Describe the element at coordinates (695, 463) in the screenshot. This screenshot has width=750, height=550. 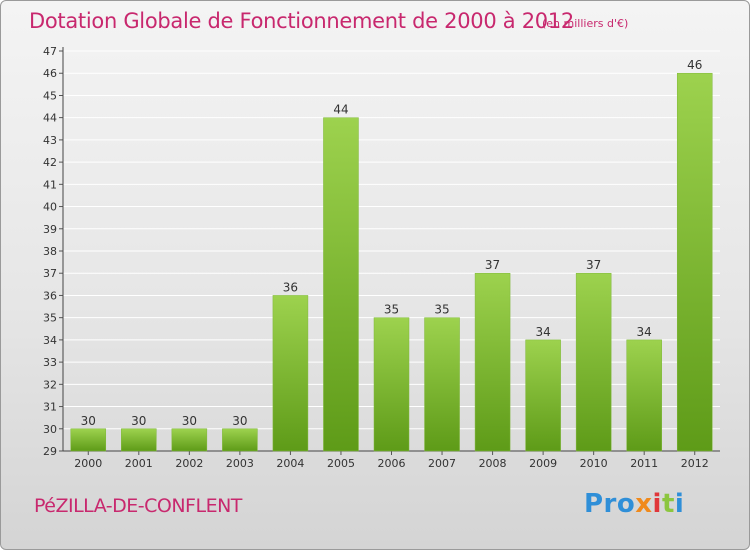
I see `x-tick-label: 2012` at that location.